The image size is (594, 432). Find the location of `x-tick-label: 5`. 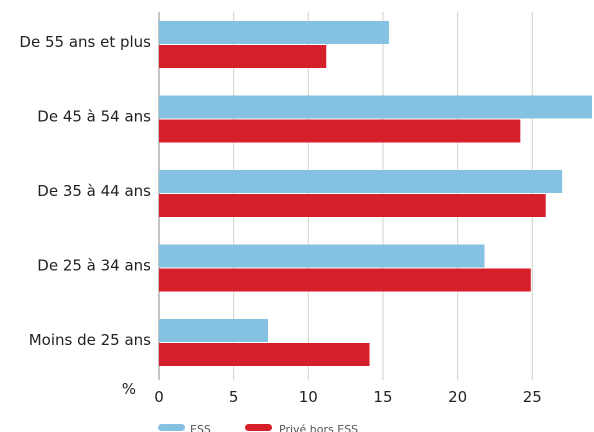

x-tick-label: 5 is located at coordinates (234, 397).